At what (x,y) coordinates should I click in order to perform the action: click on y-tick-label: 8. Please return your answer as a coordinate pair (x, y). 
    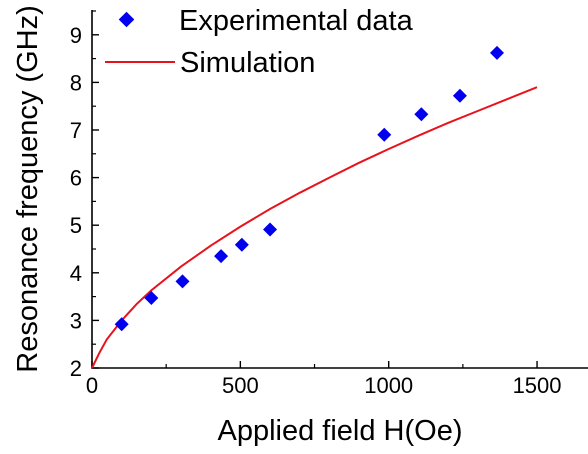
    Looking at the image, I should click on (76, 82).